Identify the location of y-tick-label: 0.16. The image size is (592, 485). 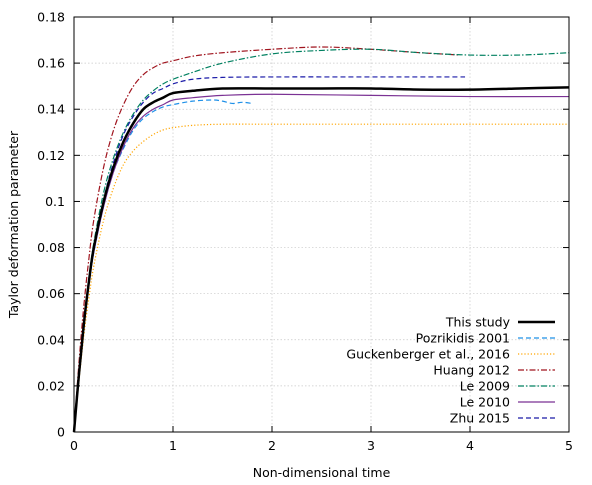
(51, 63).